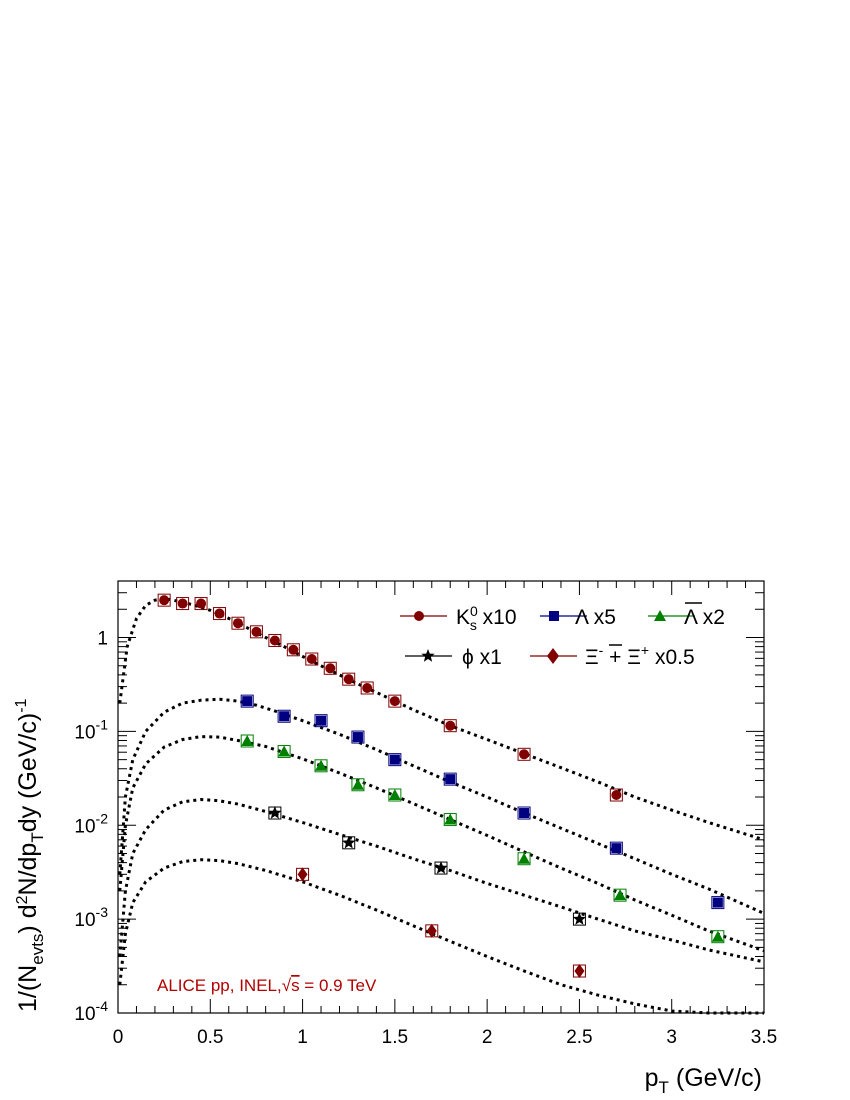 This screenshot has height=1100, width=850. Describe the element at coordinates (30, 855) in the screenshot. I see `y-axis-title: 1/(Nevts) d2N/dpTdy (GeV/c)-1` at that location.